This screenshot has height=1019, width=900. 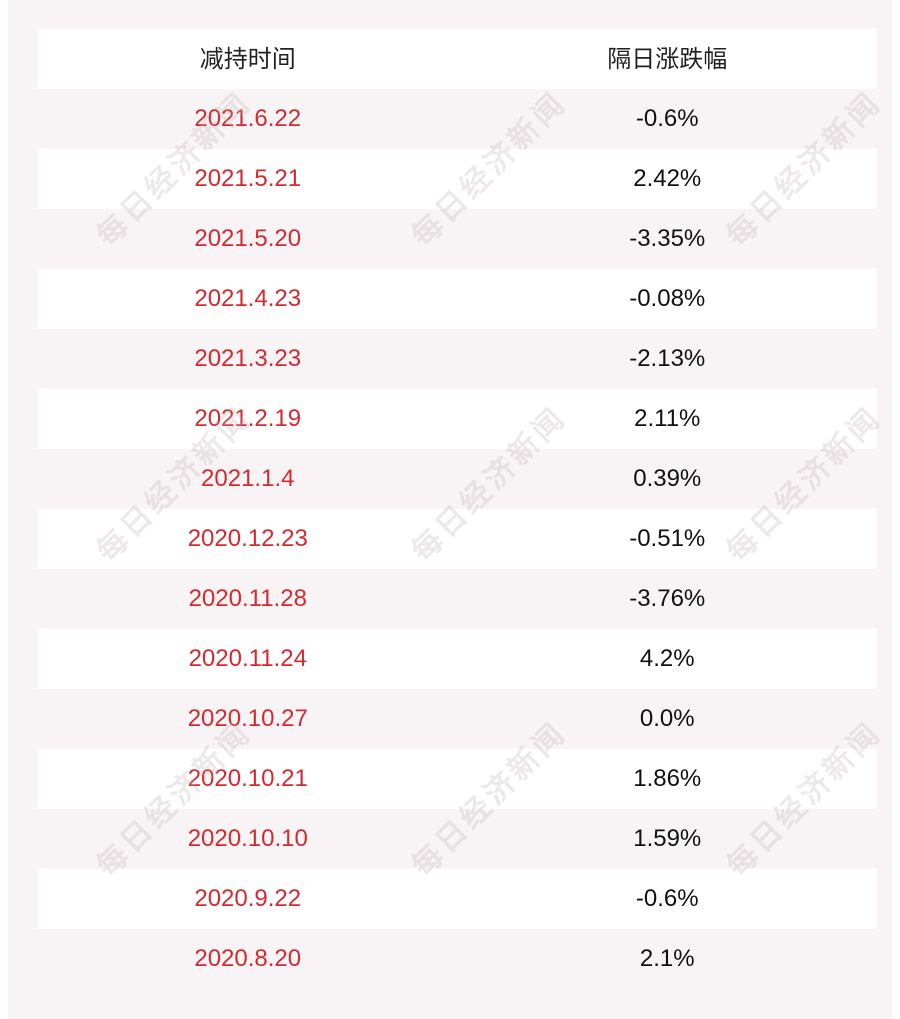 I want to click on next-day-change-cell: -2.13%, so click(x=667, y=358).